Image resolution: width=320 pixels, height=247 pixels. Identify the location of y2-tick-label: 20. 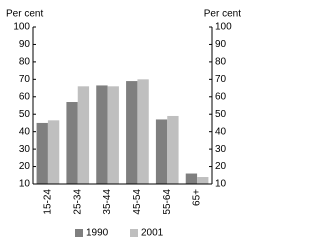
(221, 166).